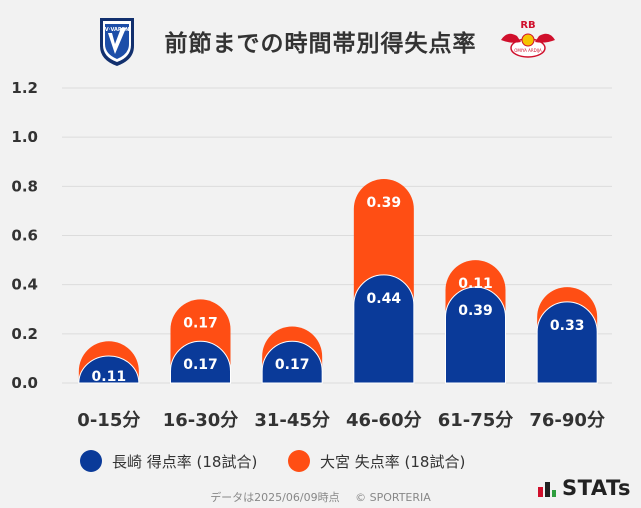 The image size is (641, 508). I want to click on y-tick-label: 1.2, so click(24, 88).